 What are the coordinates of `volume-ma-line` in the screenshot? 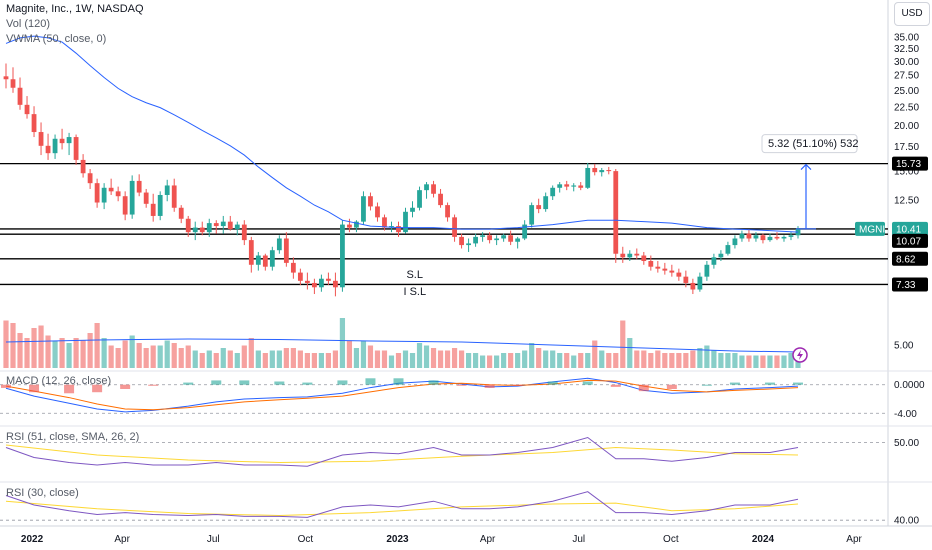 It's located at (402, 345).